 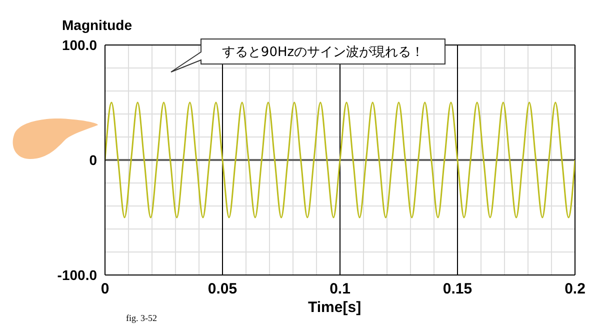 I want to click on annotation: すると90Hzのサイン波が現れる！, so click(x=323, y=52).